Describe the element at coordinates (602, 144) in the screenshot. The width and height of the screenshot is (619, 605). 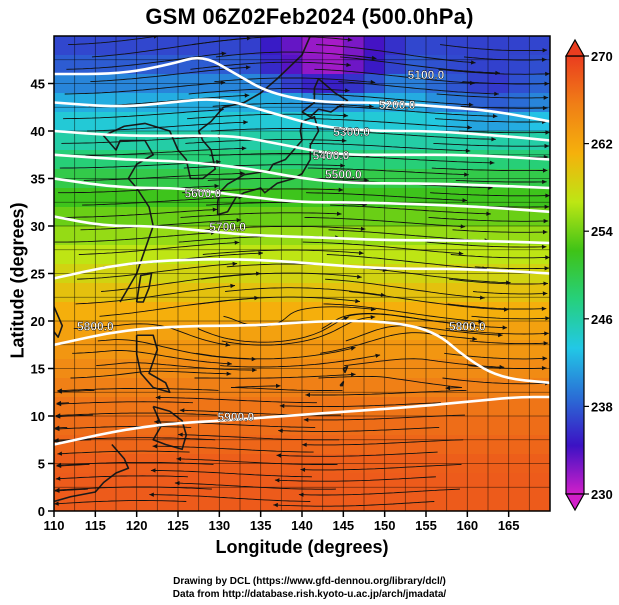
I see `colorbar-tick-label: 262` at that location.